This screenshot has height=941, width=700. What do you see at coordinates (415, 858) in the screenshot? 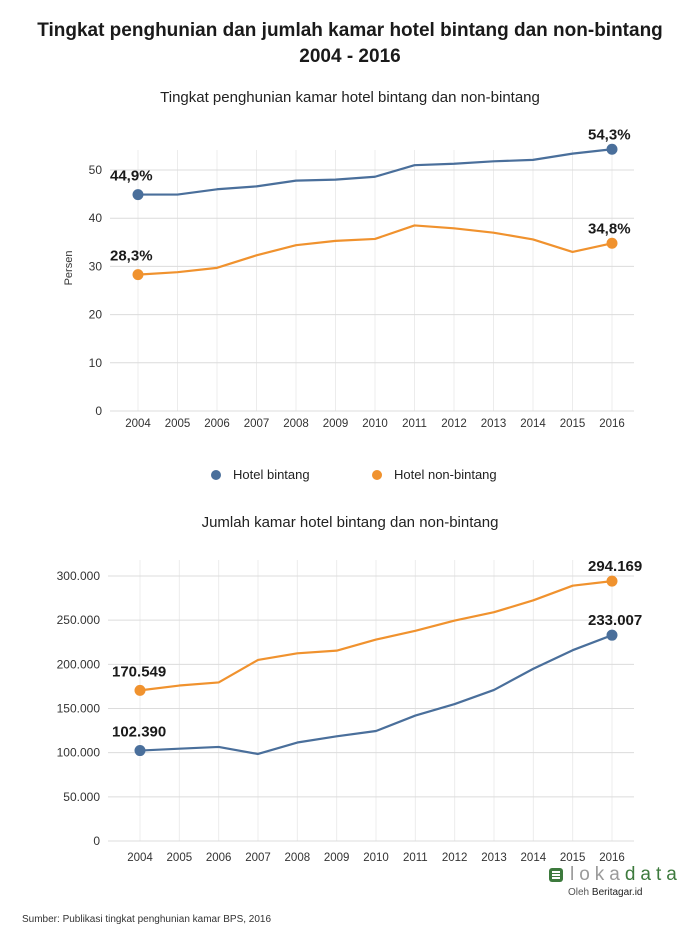
I see `c2-xtick-label: 2011` at bounding box center [415, 858].